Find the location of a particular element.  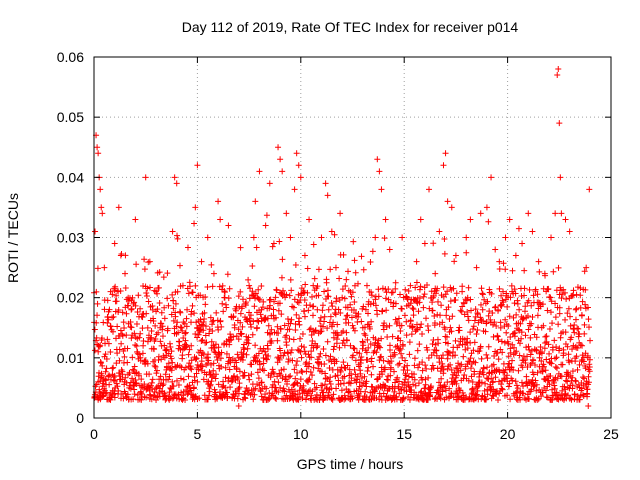

x-axis-title: GPS time / hours is located at coordinates (350, 464).